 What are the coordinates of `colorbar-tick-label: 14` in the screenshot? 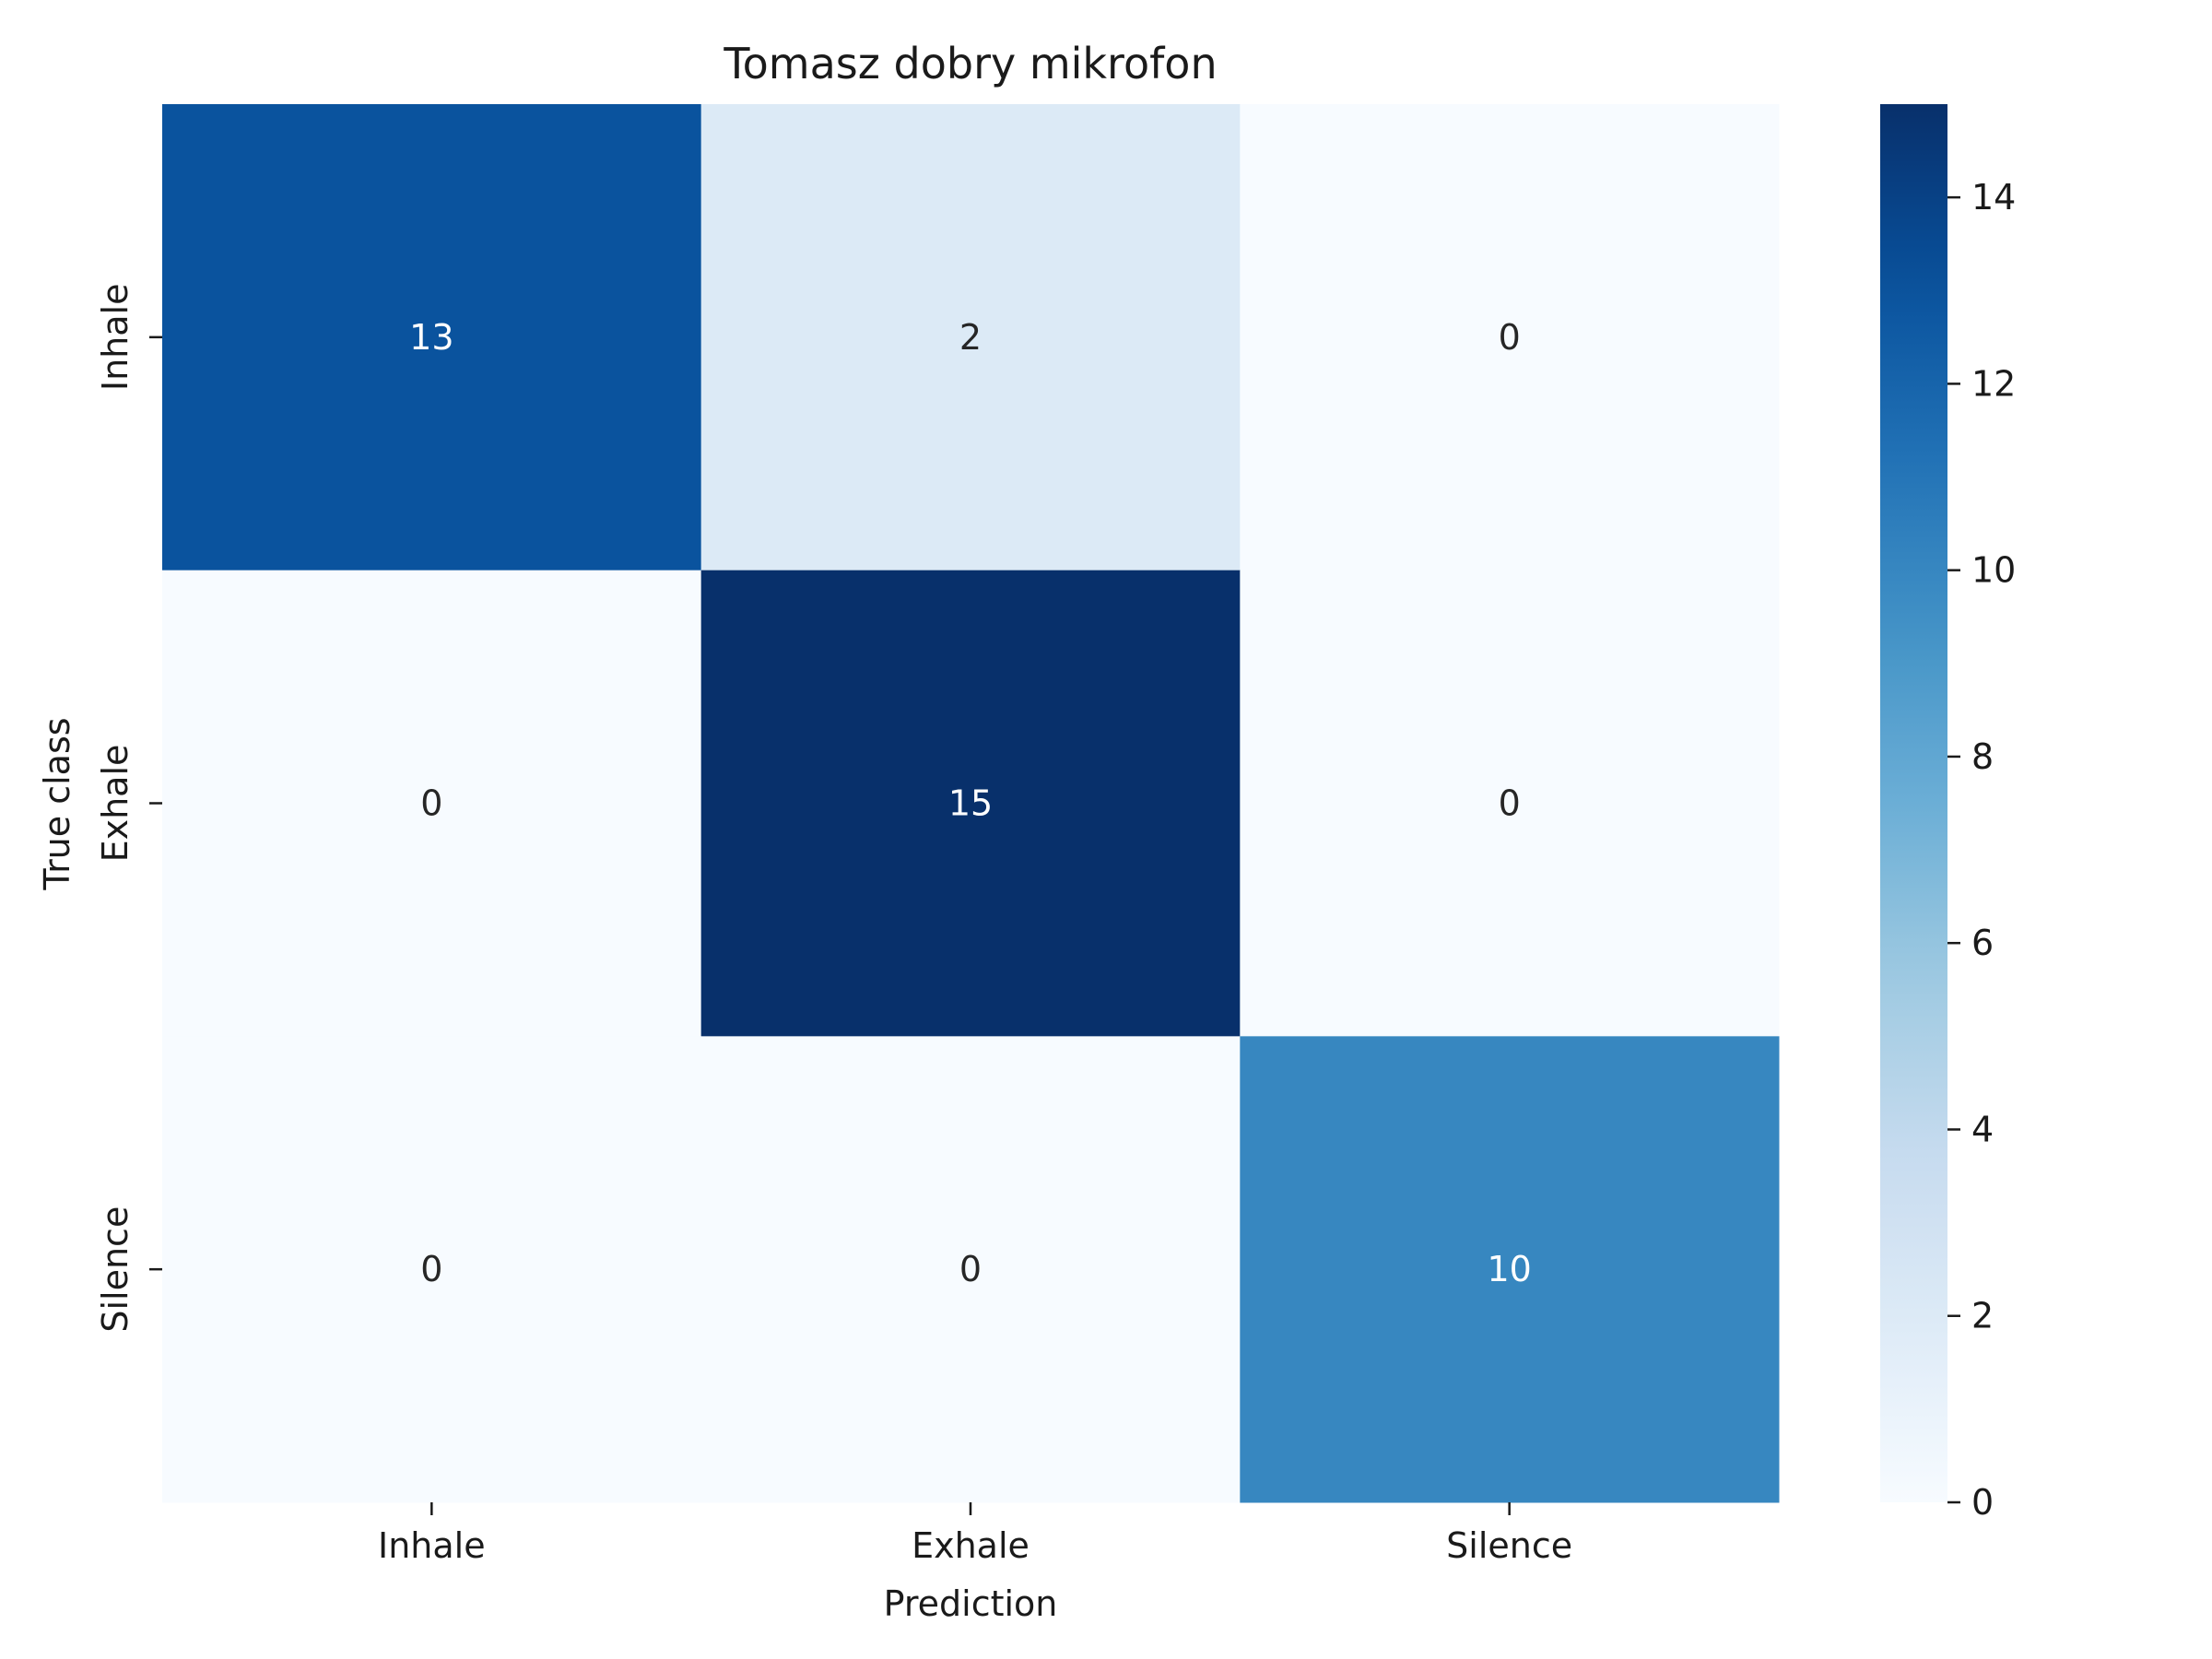 It's located at (1993, 197).